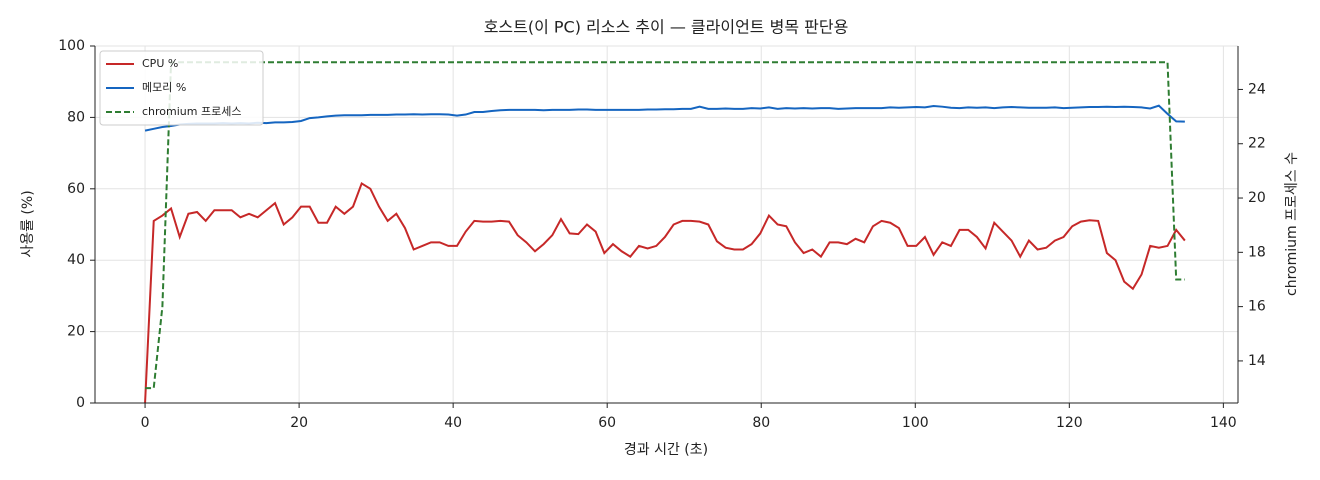  I want to click on x-tick-label: 60, so click(607, 423).